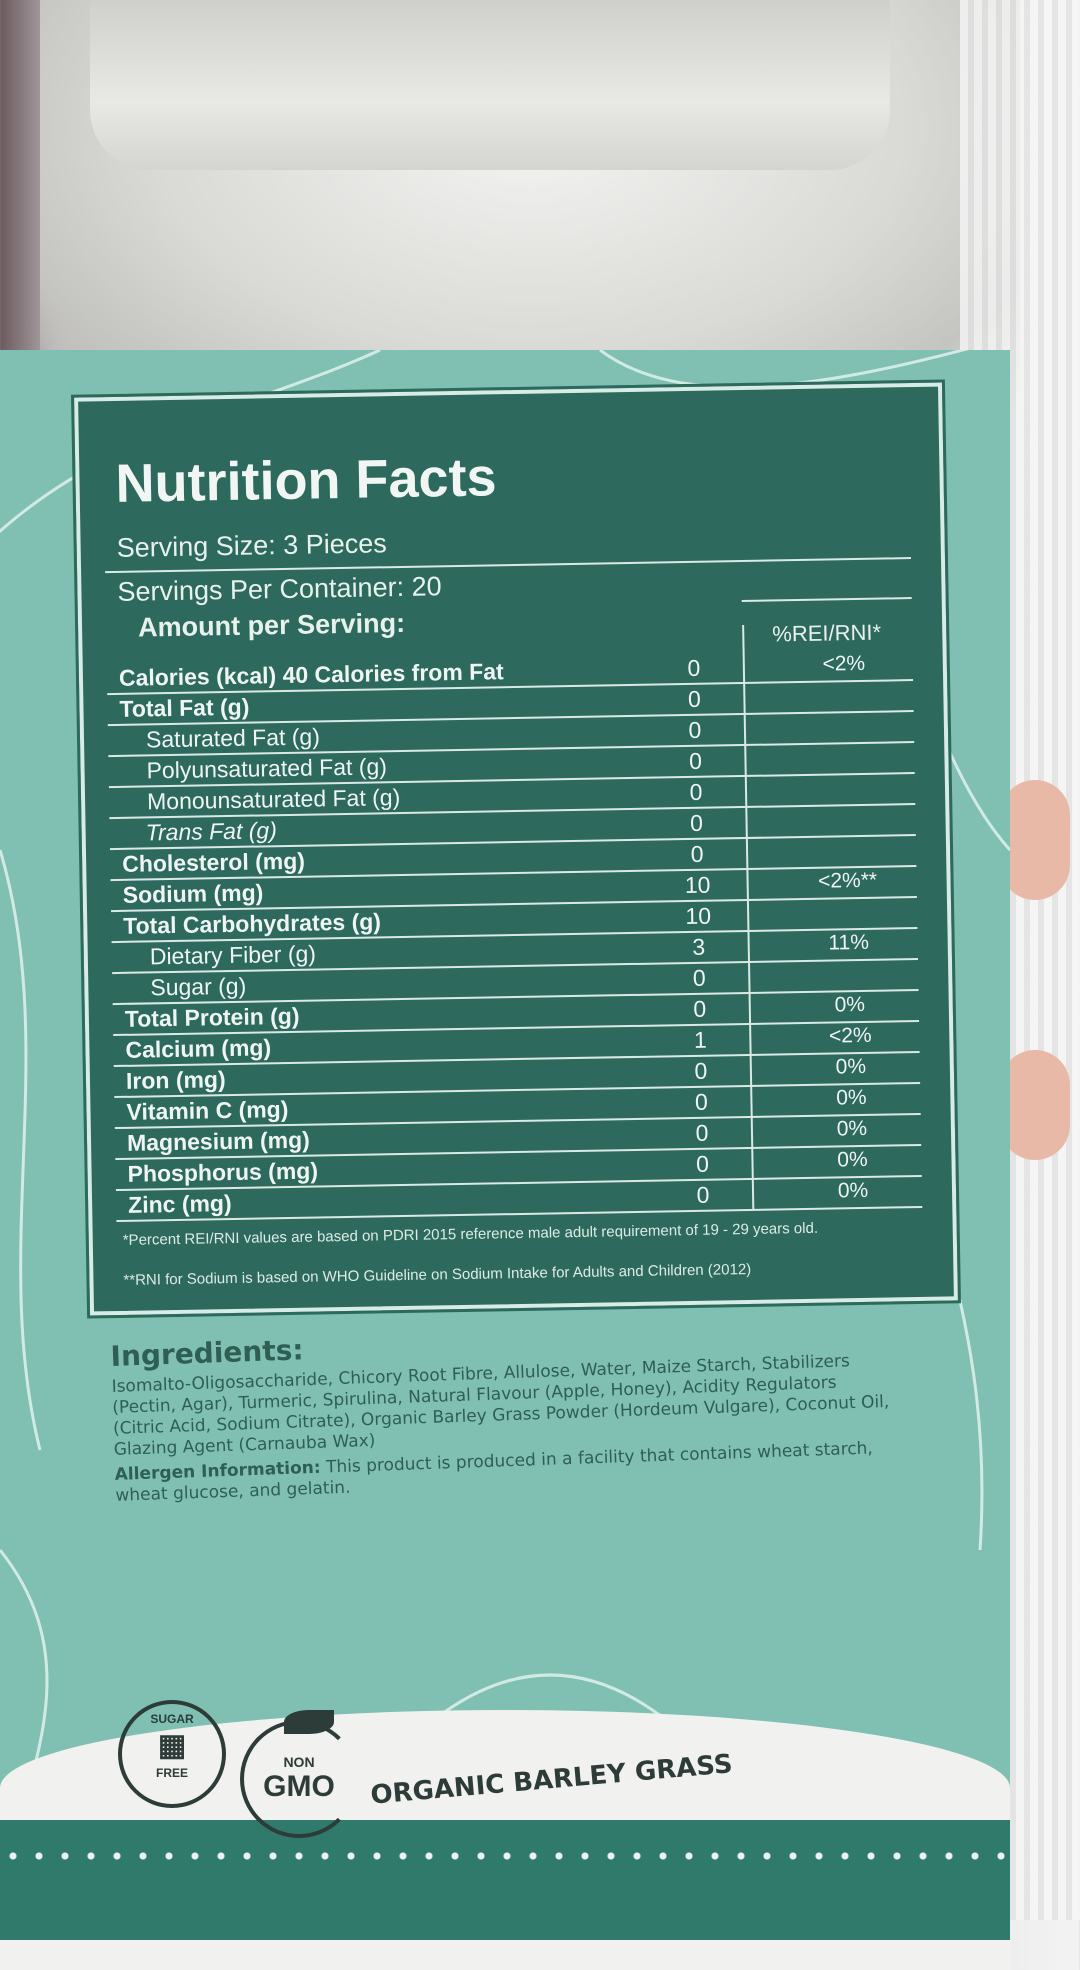  I want to click on non-gmo-badge: NON GMO, so click(299, 1774).